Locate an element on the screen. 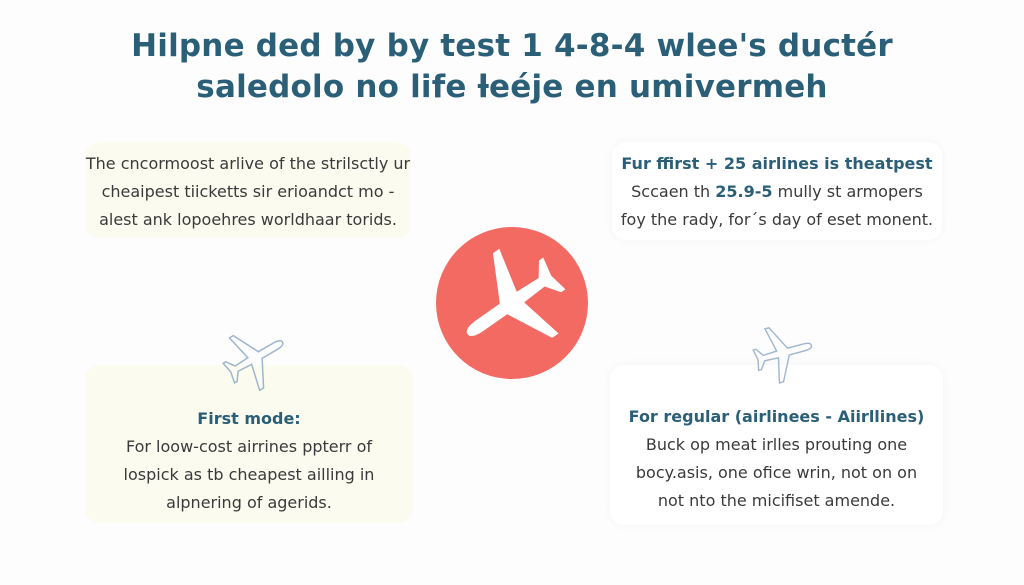 The height and width of the screenshot is (585, 1024). card-text: Buck op meat irlles prouting one is located at coordinates (776, 444).